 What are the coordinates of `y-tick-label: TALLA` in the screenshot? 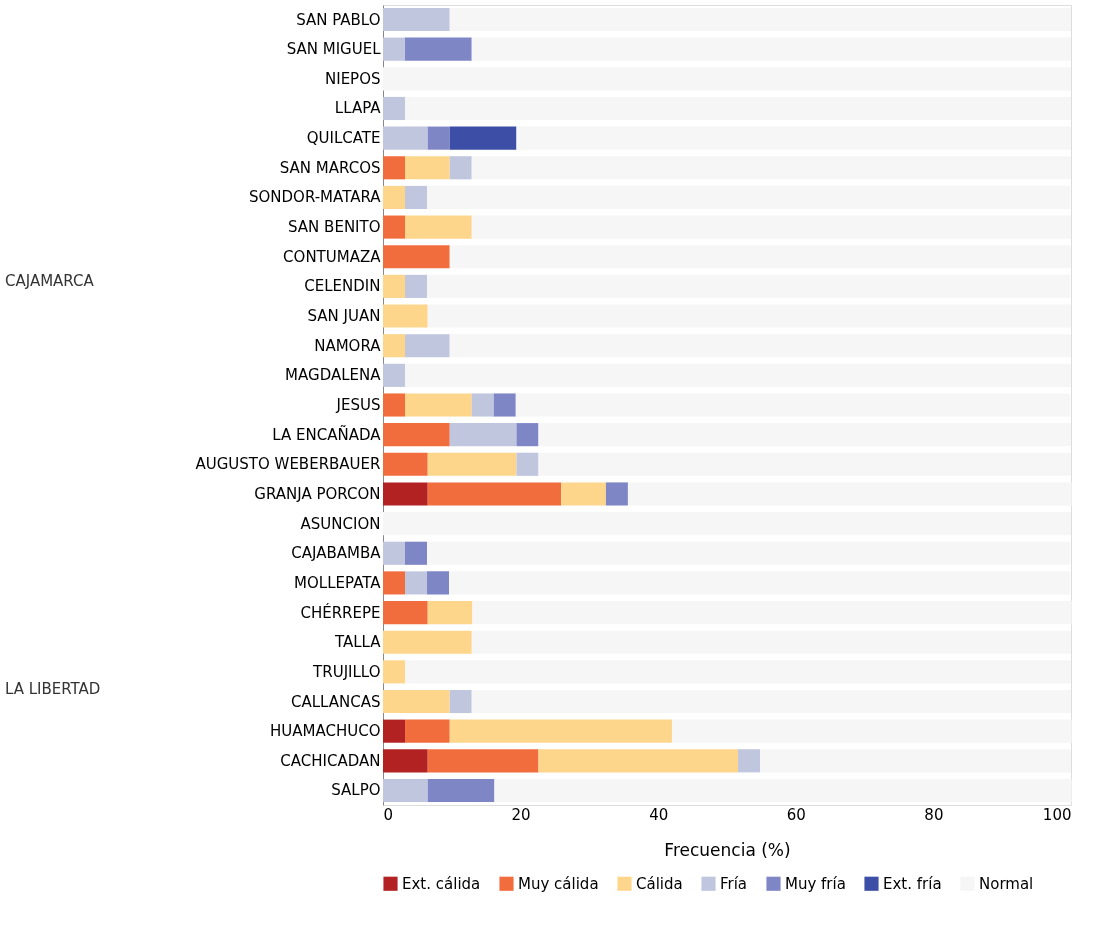 It's located at (357, 642).